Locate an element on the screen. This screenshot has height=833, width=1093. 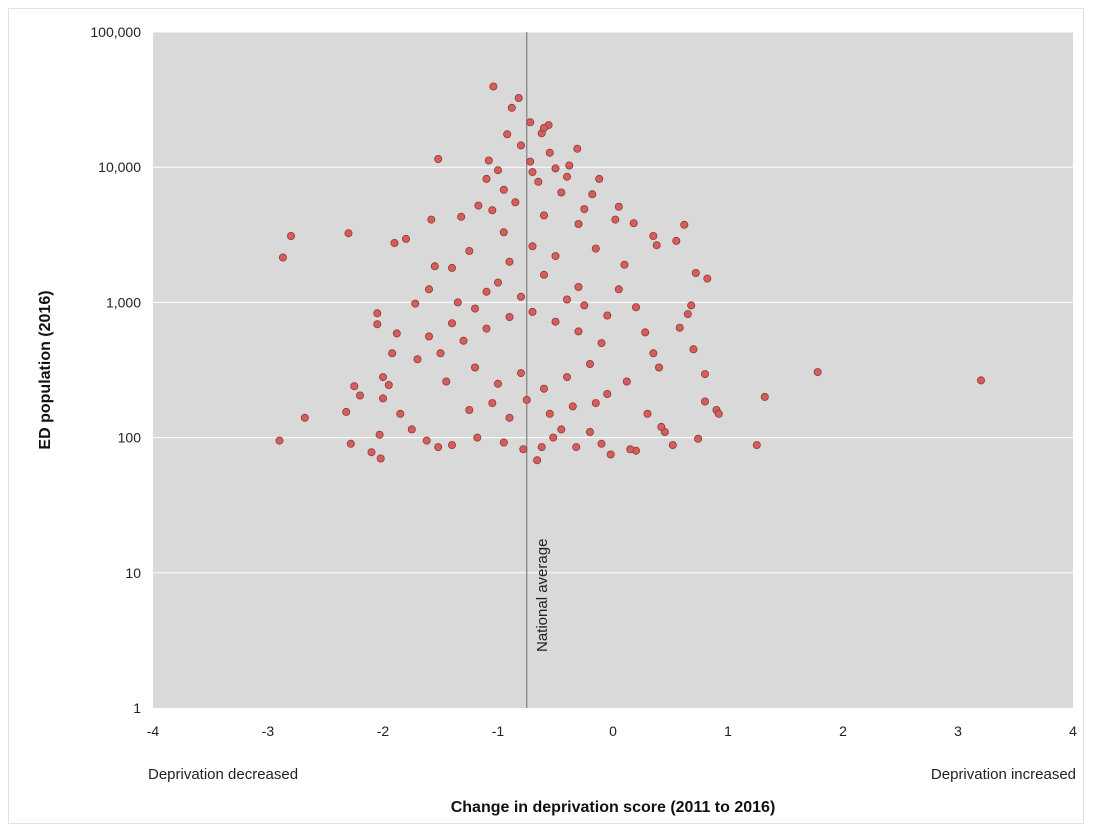
x-tick-label: 0 is located at coordinates (613, 731).